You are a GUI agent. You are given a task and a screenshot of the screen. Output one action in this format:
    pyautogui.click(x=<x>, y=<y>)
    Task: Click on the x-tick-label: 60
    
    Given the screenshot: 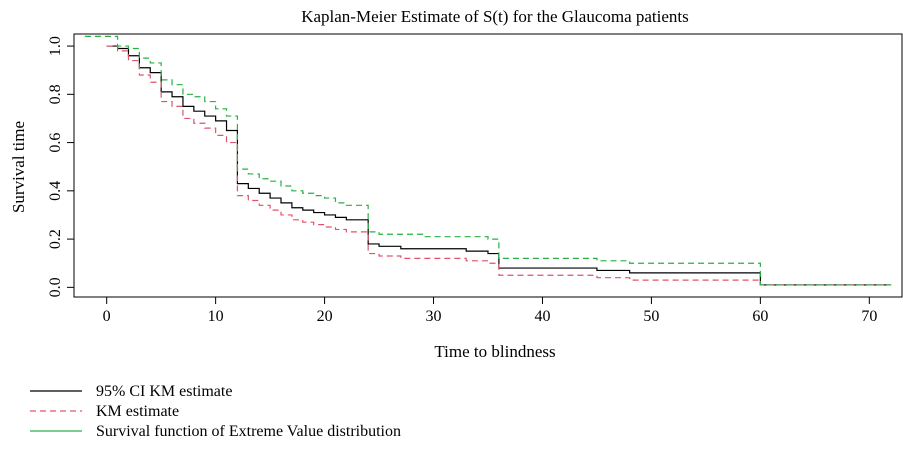 What is the action you would take?
    pyautogui.click(x=760, y=316)
    